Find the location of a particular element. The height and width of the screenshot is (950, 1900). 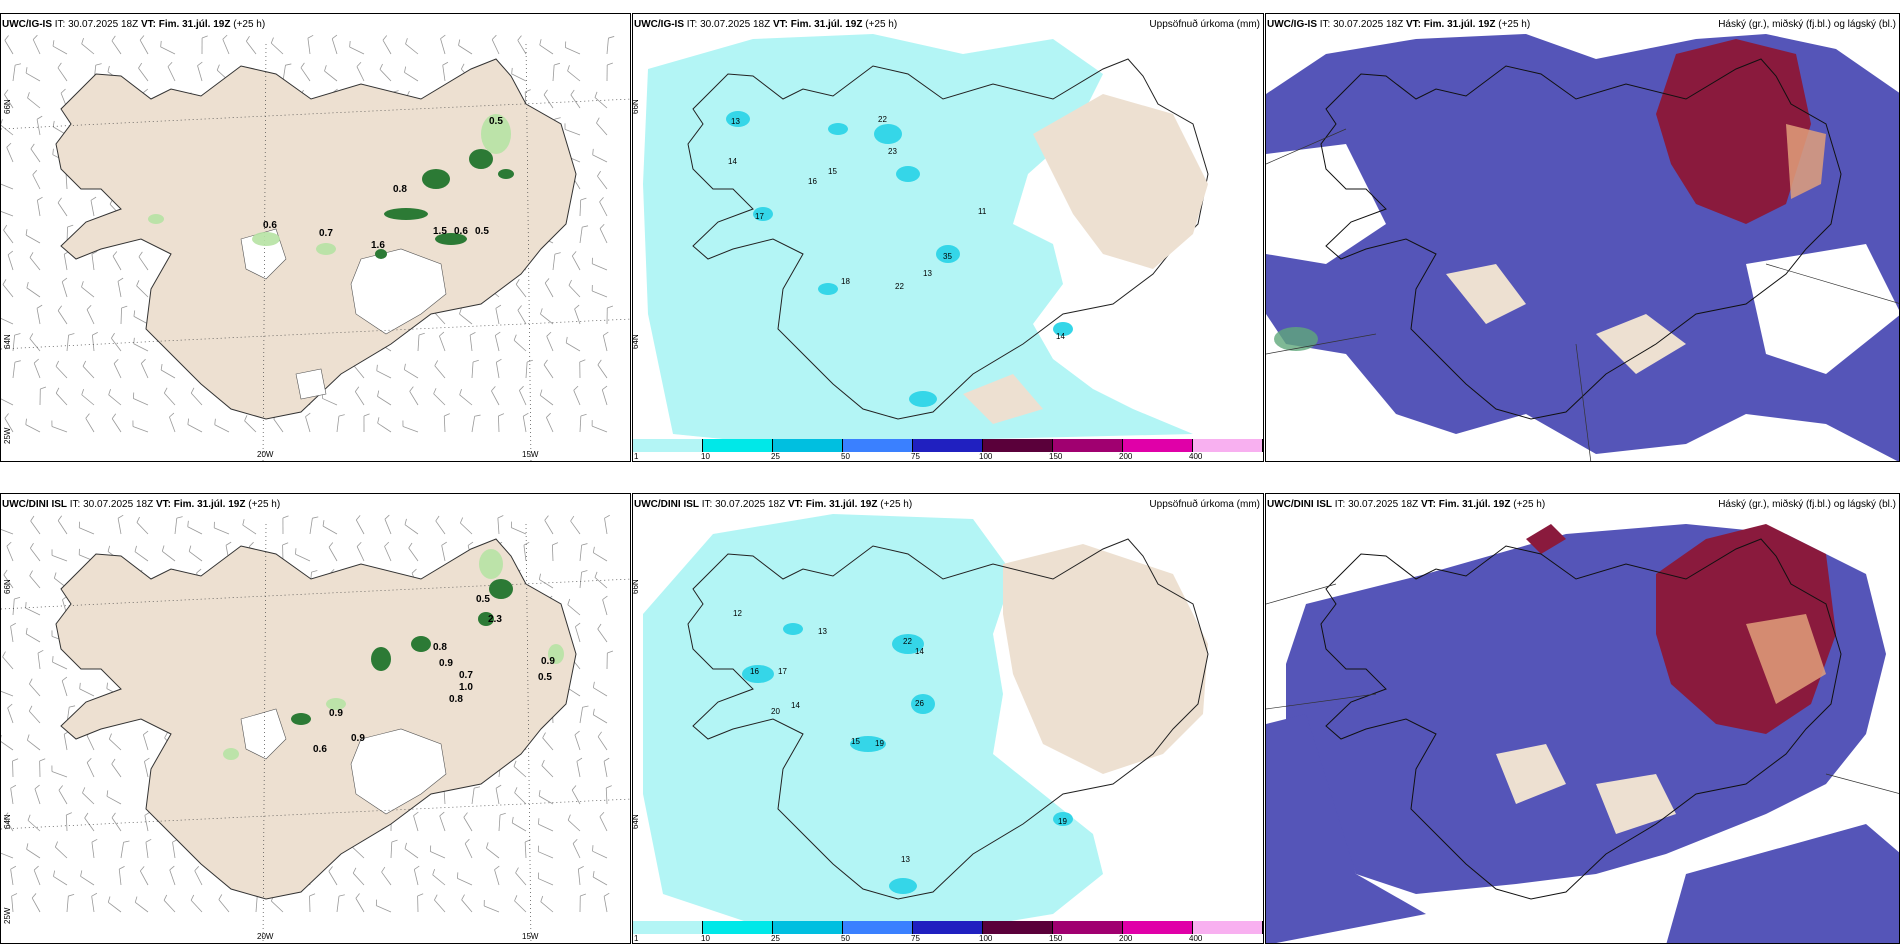

precip-label: 1.6 is located at coordinates (378, 245).